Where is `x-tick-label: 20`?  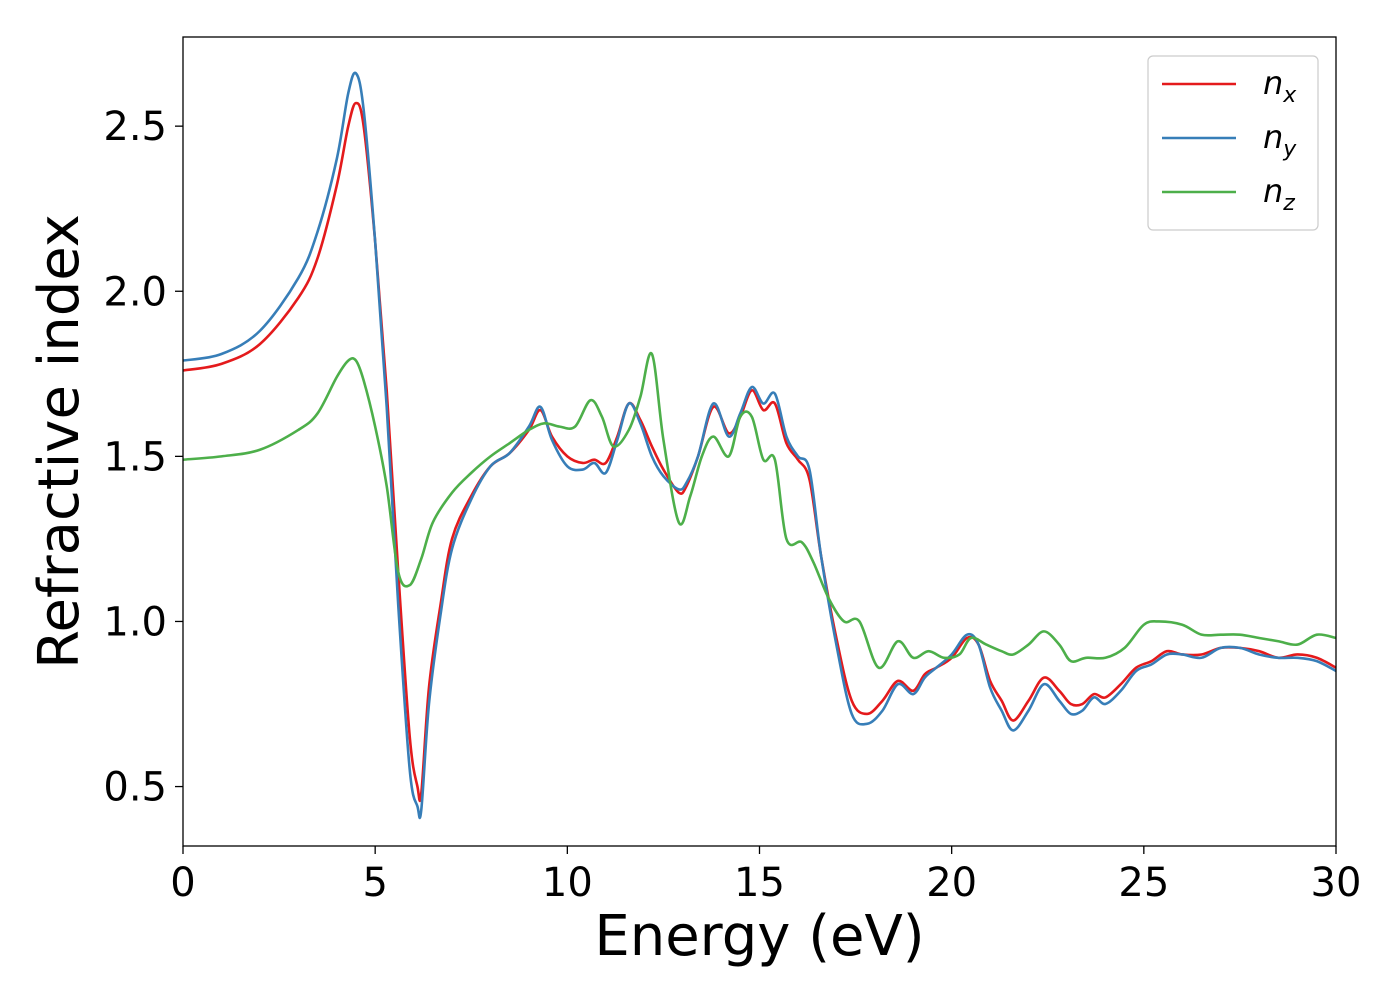 x-tick-label: 20 is located at coordinates (951, 883).